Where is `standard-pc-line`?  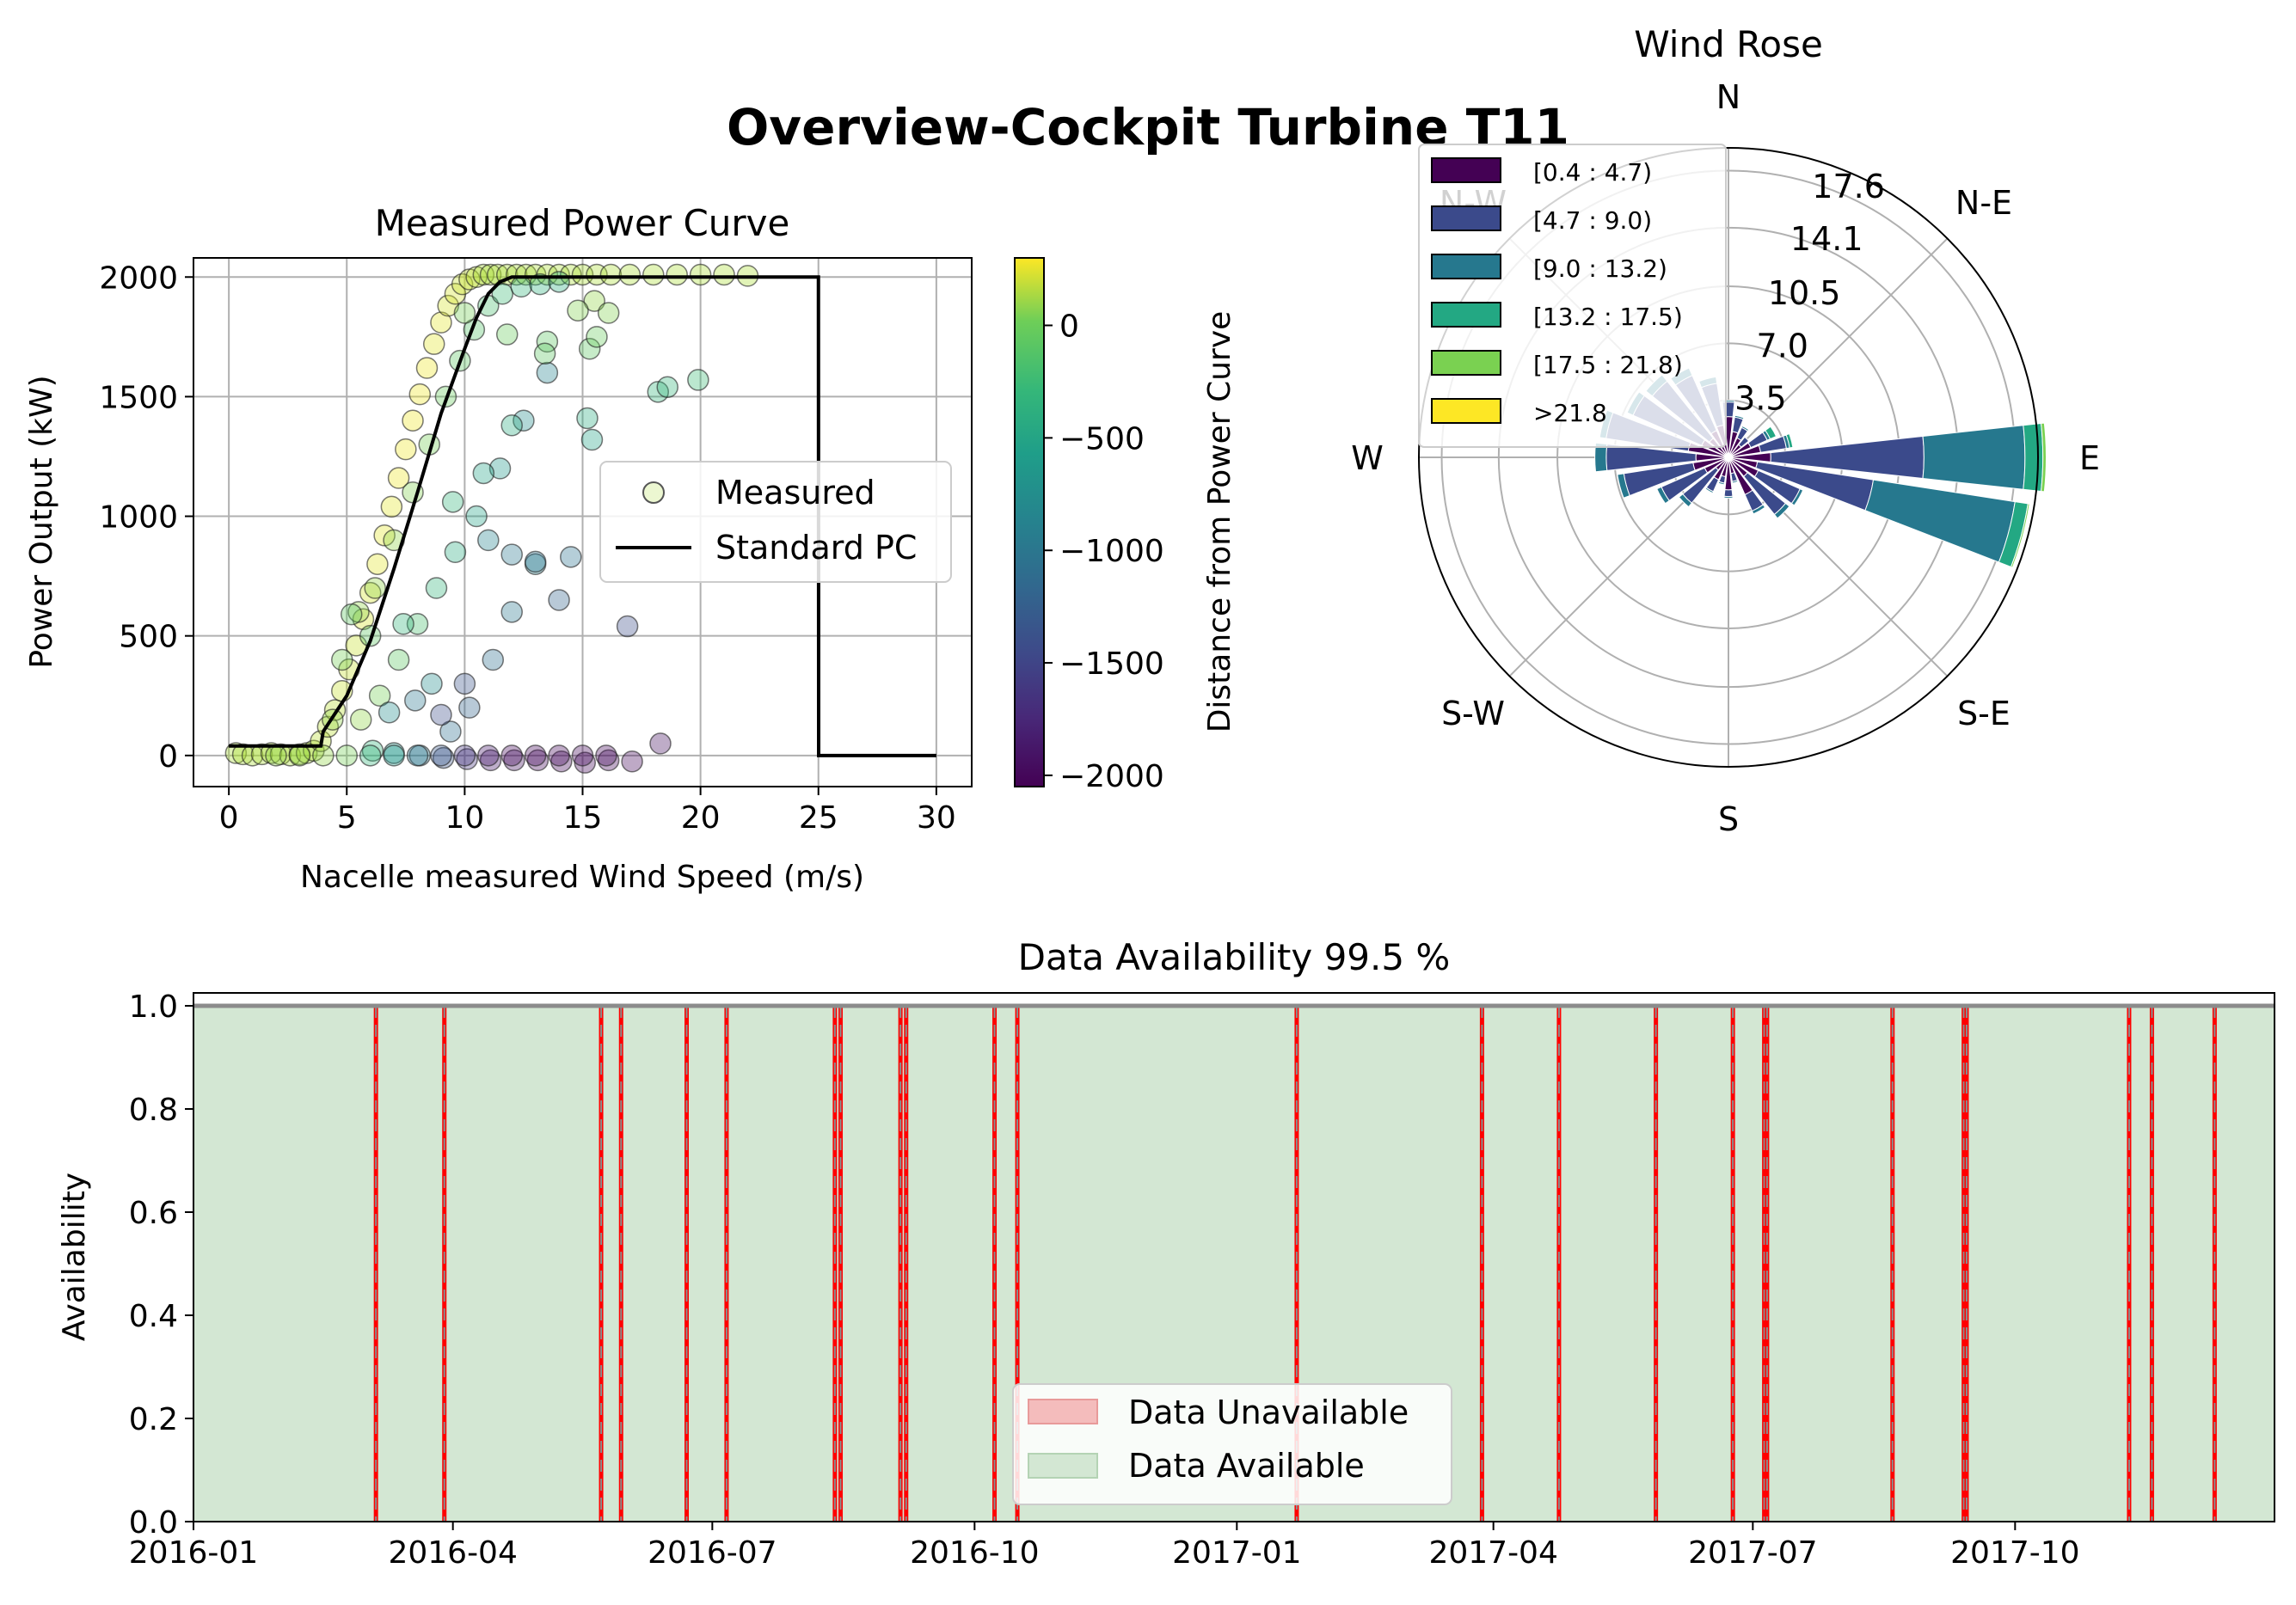 standard-pc-line is located at coordinates (582, 516).